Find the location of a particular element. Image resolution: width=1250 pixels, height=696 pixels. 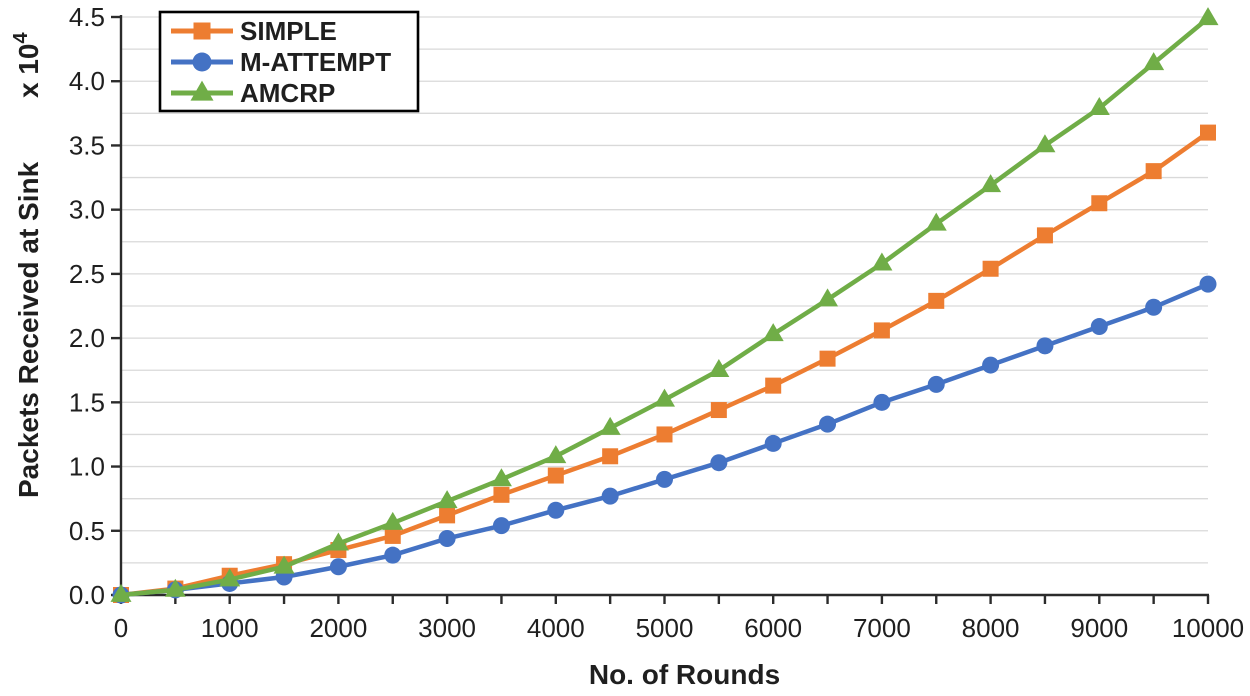

y-axis-multiplier: x 104 is located at coordinates (27, 65).